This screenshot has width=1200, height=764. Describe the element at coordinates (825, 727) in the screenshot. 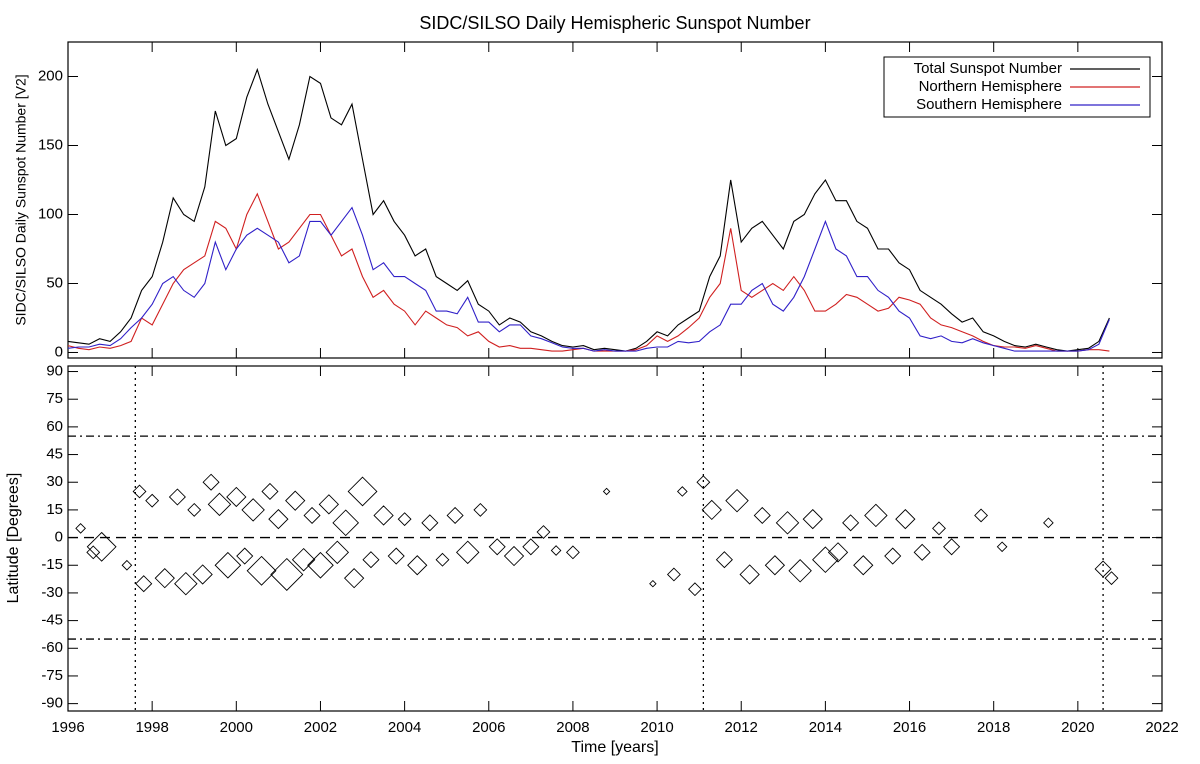

I see `x-tick-label: 2014` at that location.